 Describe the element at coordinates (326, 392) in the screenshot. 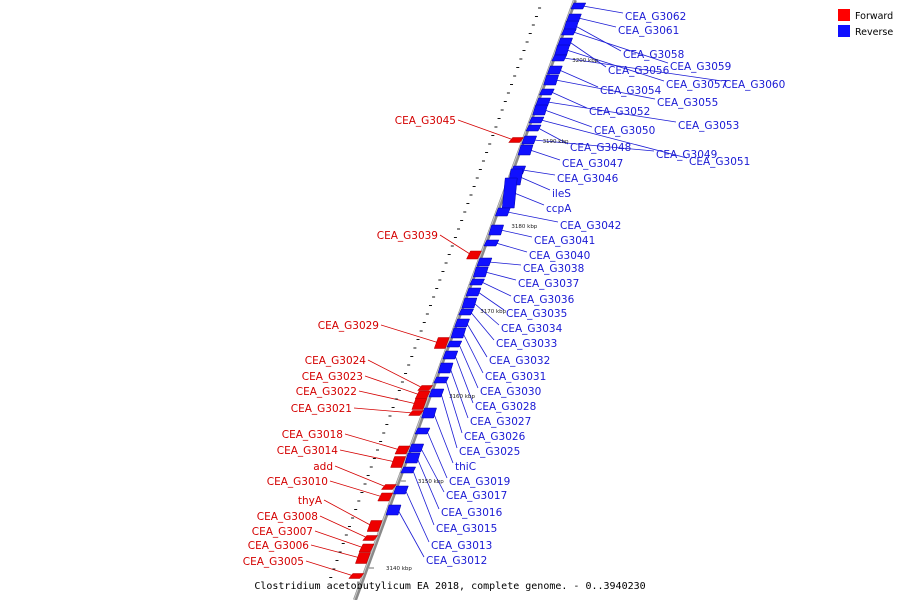

I see `gene-label-cea-g3022: CEA_G3022` at that location.